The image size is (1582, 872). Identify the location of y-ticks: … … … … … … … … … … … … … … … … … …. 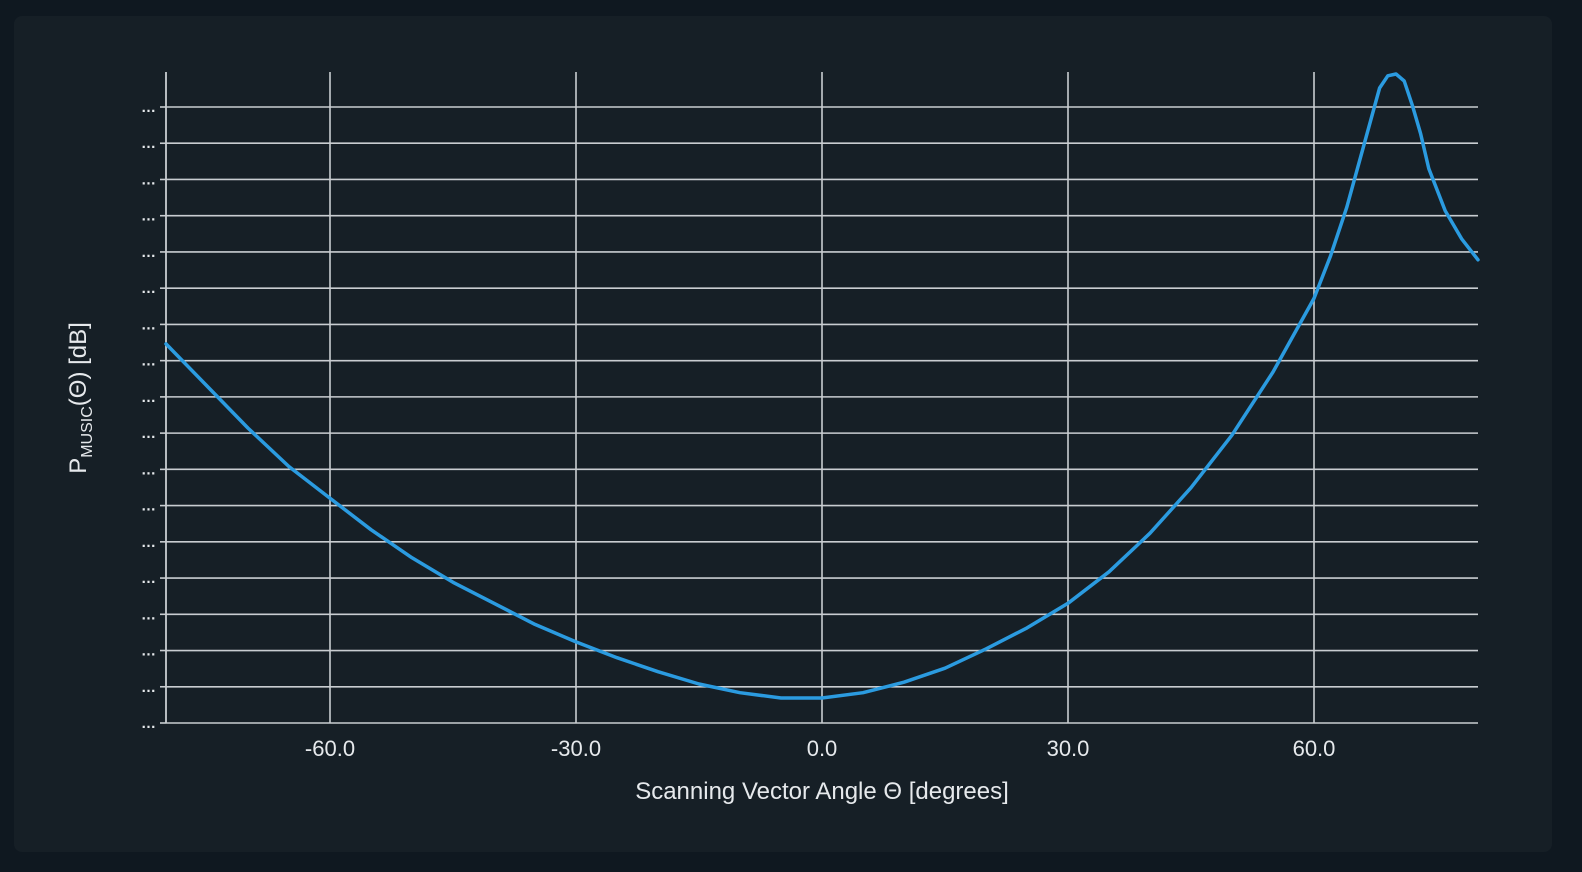
(153, 415).